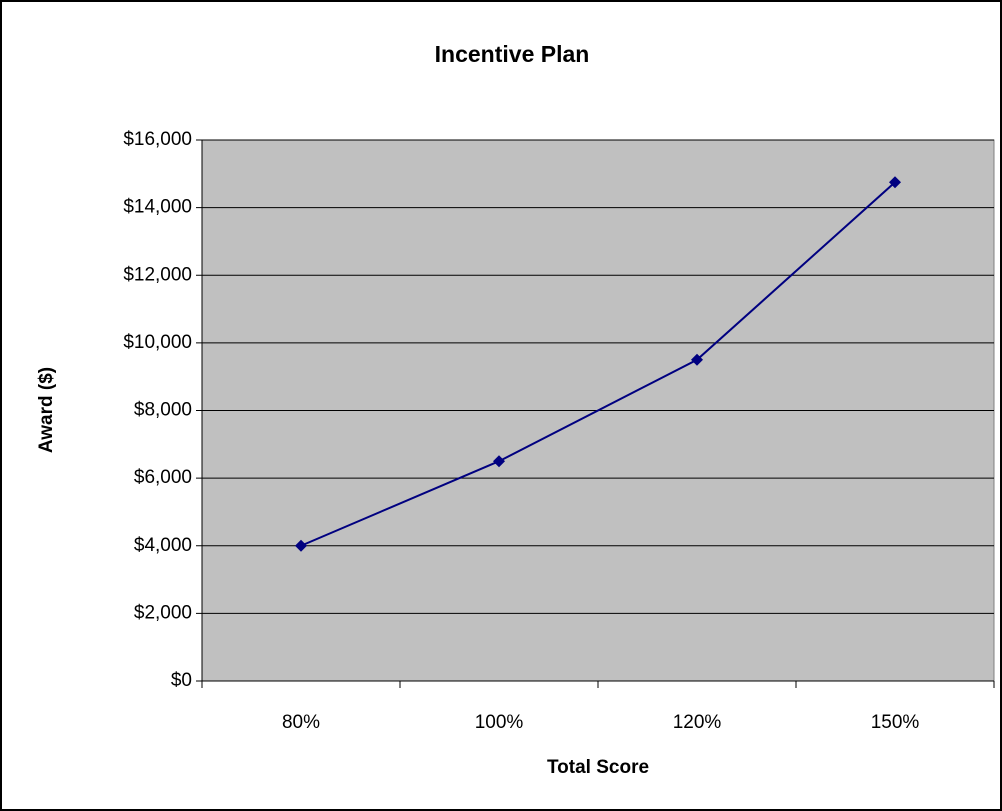 This screenshot has width=1002, height=811. Describe the element at coordinates (301, 722) in the screenshot. I see `x-tick-label: 80%` at that location.